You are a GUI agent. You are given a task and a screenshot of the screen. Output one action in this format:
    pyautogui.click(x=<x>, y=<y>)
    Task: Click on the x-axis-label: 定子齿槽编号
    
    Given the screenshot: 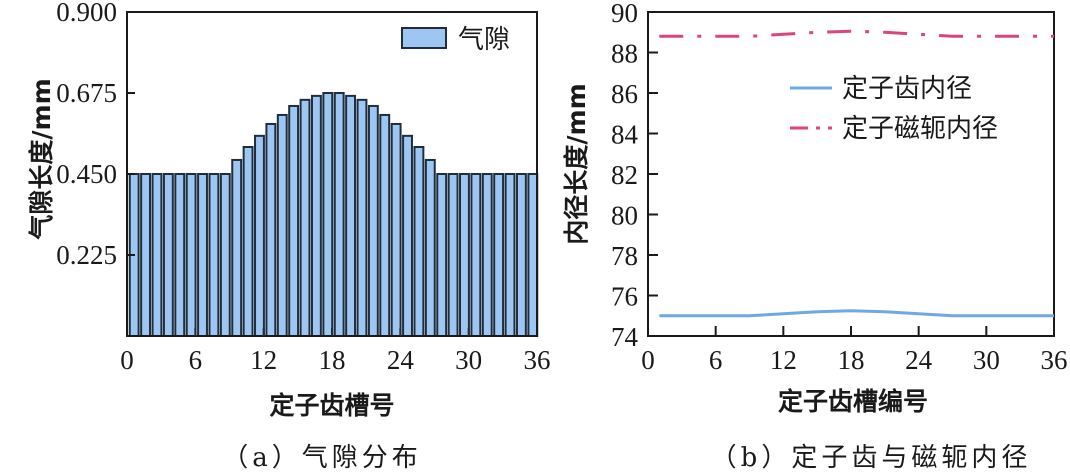 What is the action you would take?
    pyautogui.click(x=853, y=401)
    